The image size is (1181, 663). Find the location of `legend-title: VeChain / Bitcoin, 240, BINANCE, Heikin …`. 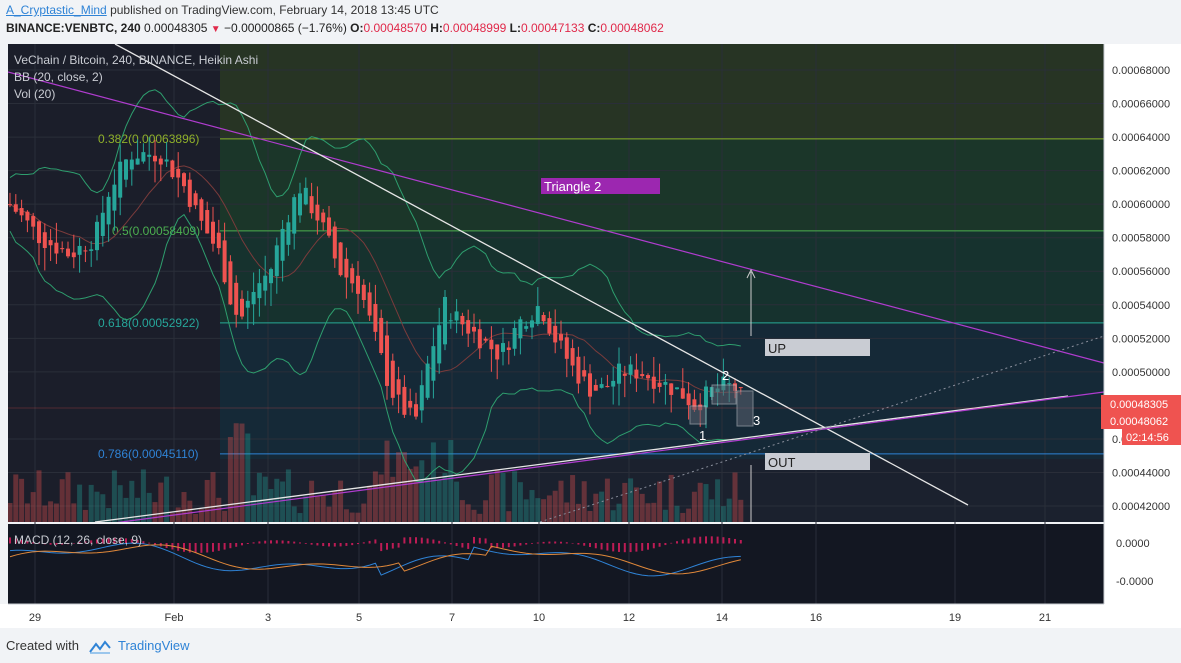

legend-title: VeChain / Bitcoin, 240, BINANCE, Heikin … is located at coordinates (136, 60).